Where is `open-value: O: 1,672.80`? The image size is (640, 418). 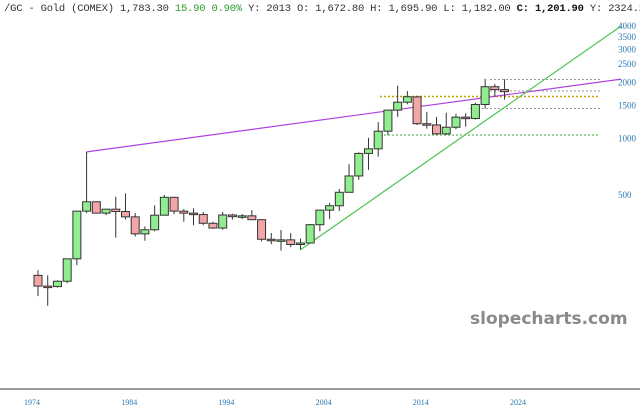
open-value: O: 1,672.80 is located at coordinates (330, 9).